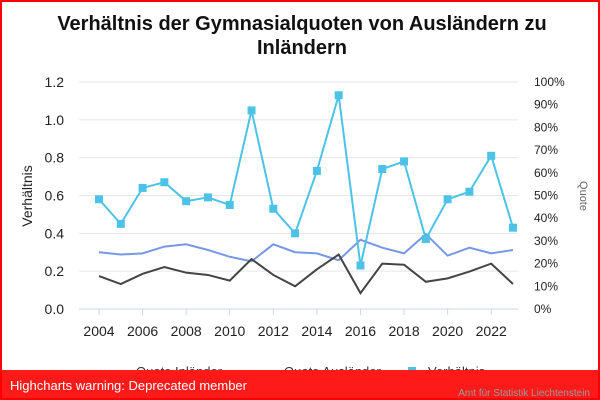  I want to click on x-tick-label: 2020, so click(447, 331).